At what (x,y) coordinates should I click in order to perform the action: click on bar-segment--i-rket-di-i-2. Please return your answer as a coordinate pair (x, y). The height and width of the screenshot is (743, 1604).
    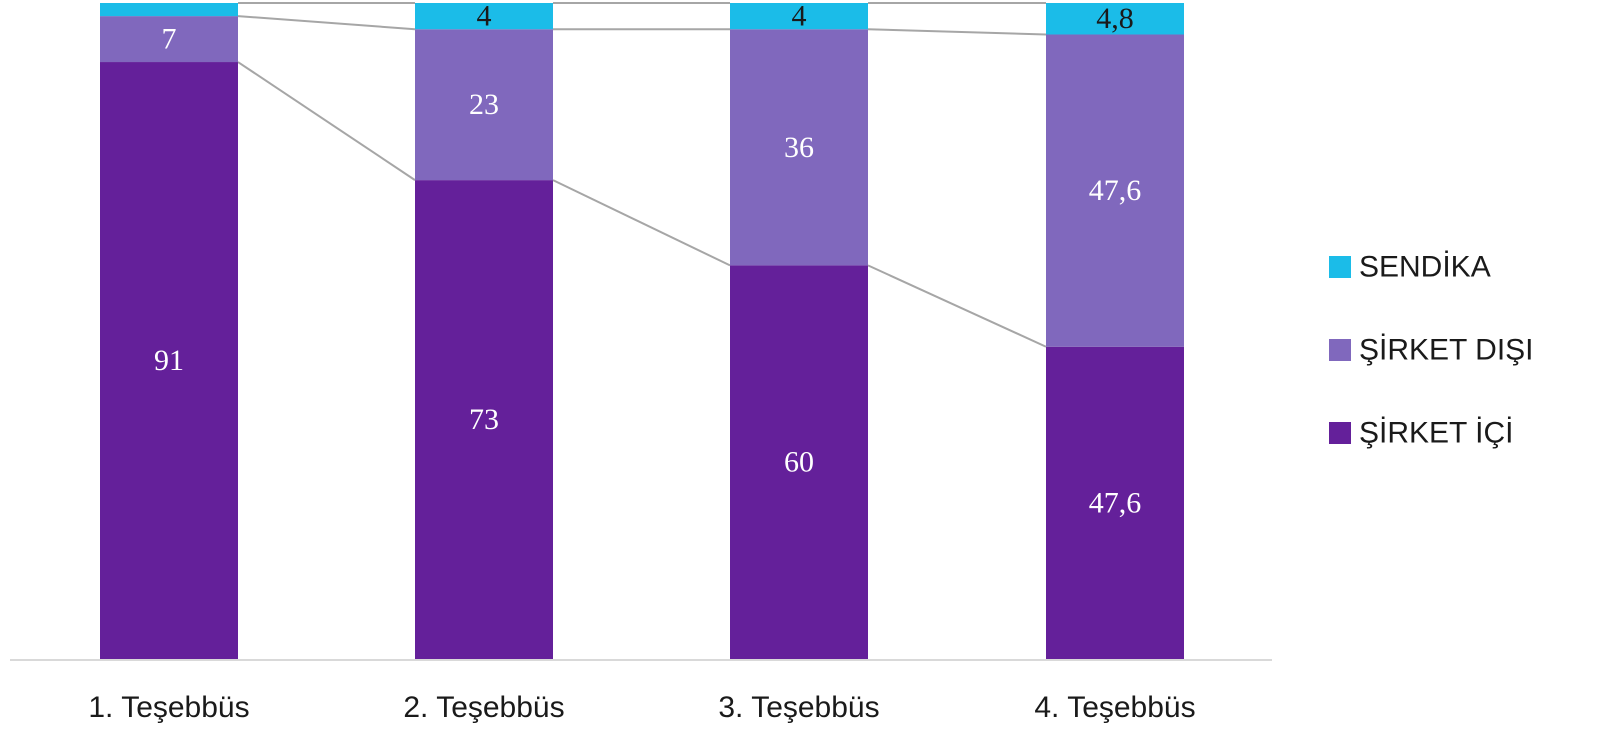
    Looking at the image, I should click on (484, 105).